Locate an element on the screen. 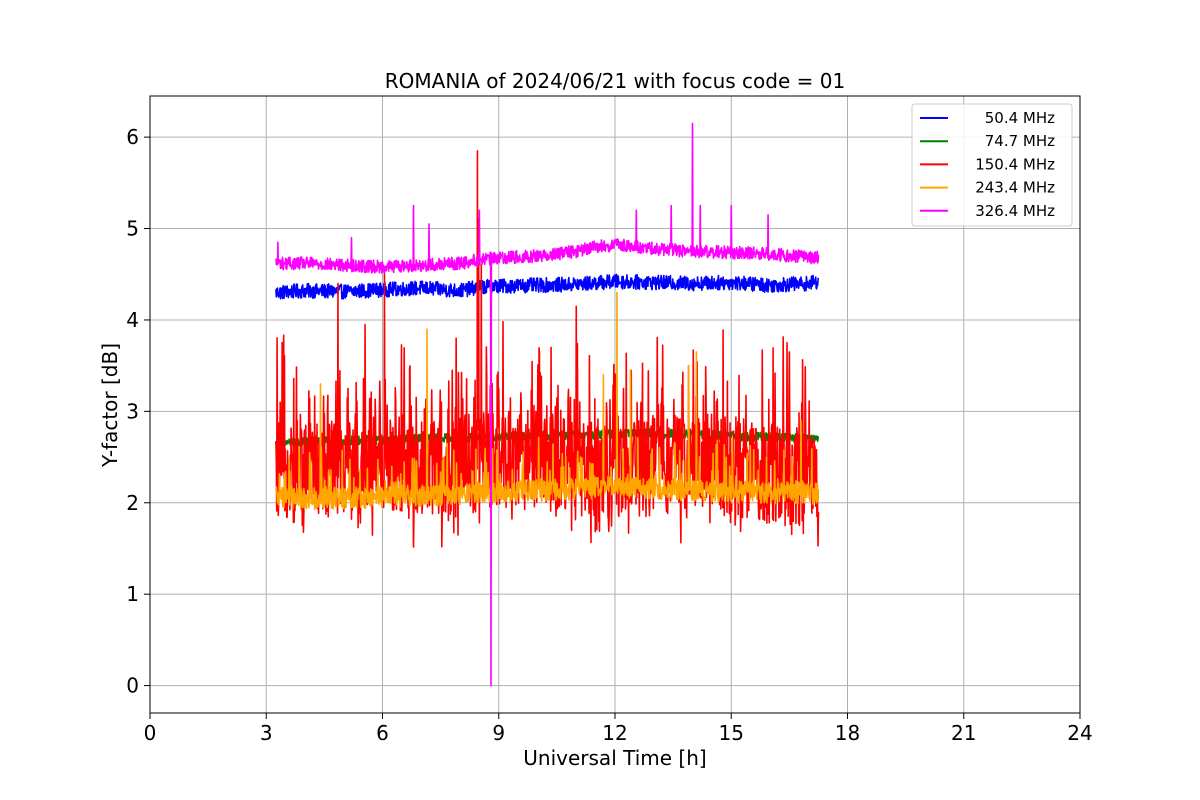  legend-entry: 50.4 MHz is located at coordinates (1020, 118).